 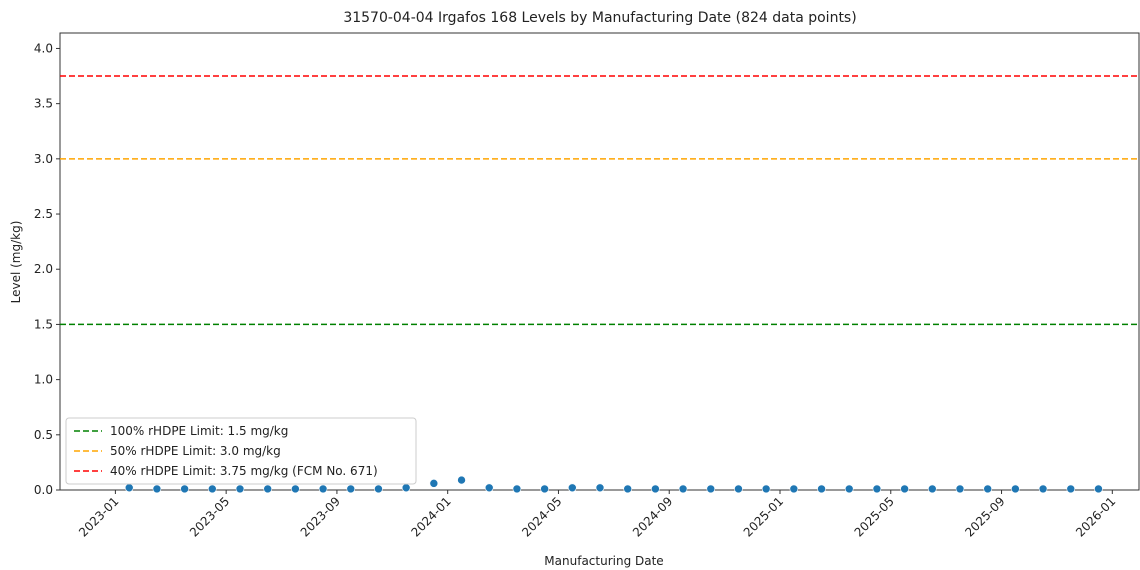 What do you see at coordinates (43, 435) in the screenshot?
I see `y-tick-label: 0.5` at bounding box center [43, 435].